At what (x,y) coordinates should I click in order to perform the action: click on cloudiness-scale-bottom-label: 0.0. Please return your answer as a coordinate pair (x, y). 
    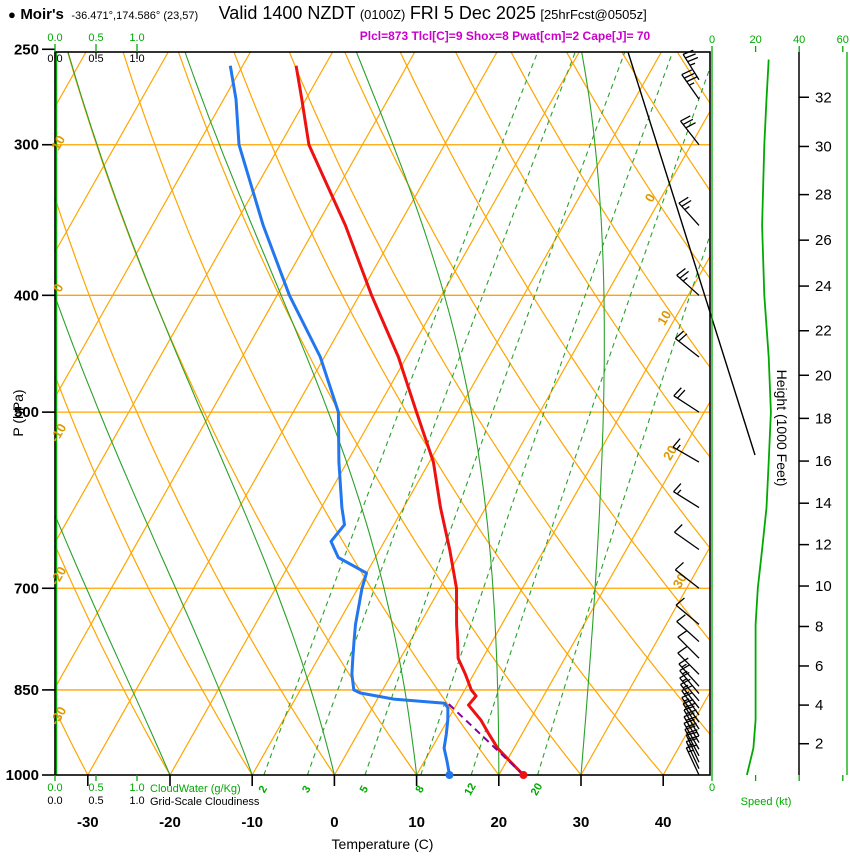
    Looking at the image, I should click on (54, 801).